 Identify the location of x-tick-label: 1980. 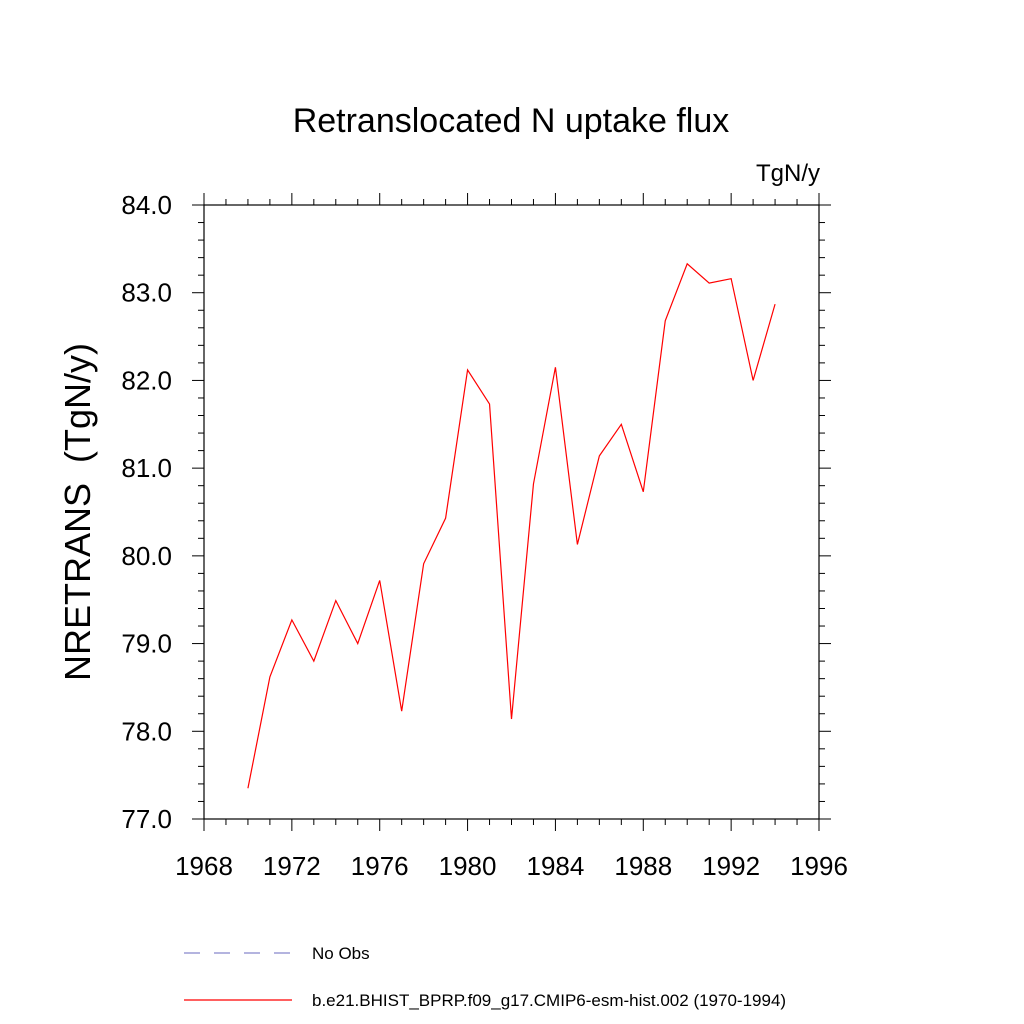
(468, 866).